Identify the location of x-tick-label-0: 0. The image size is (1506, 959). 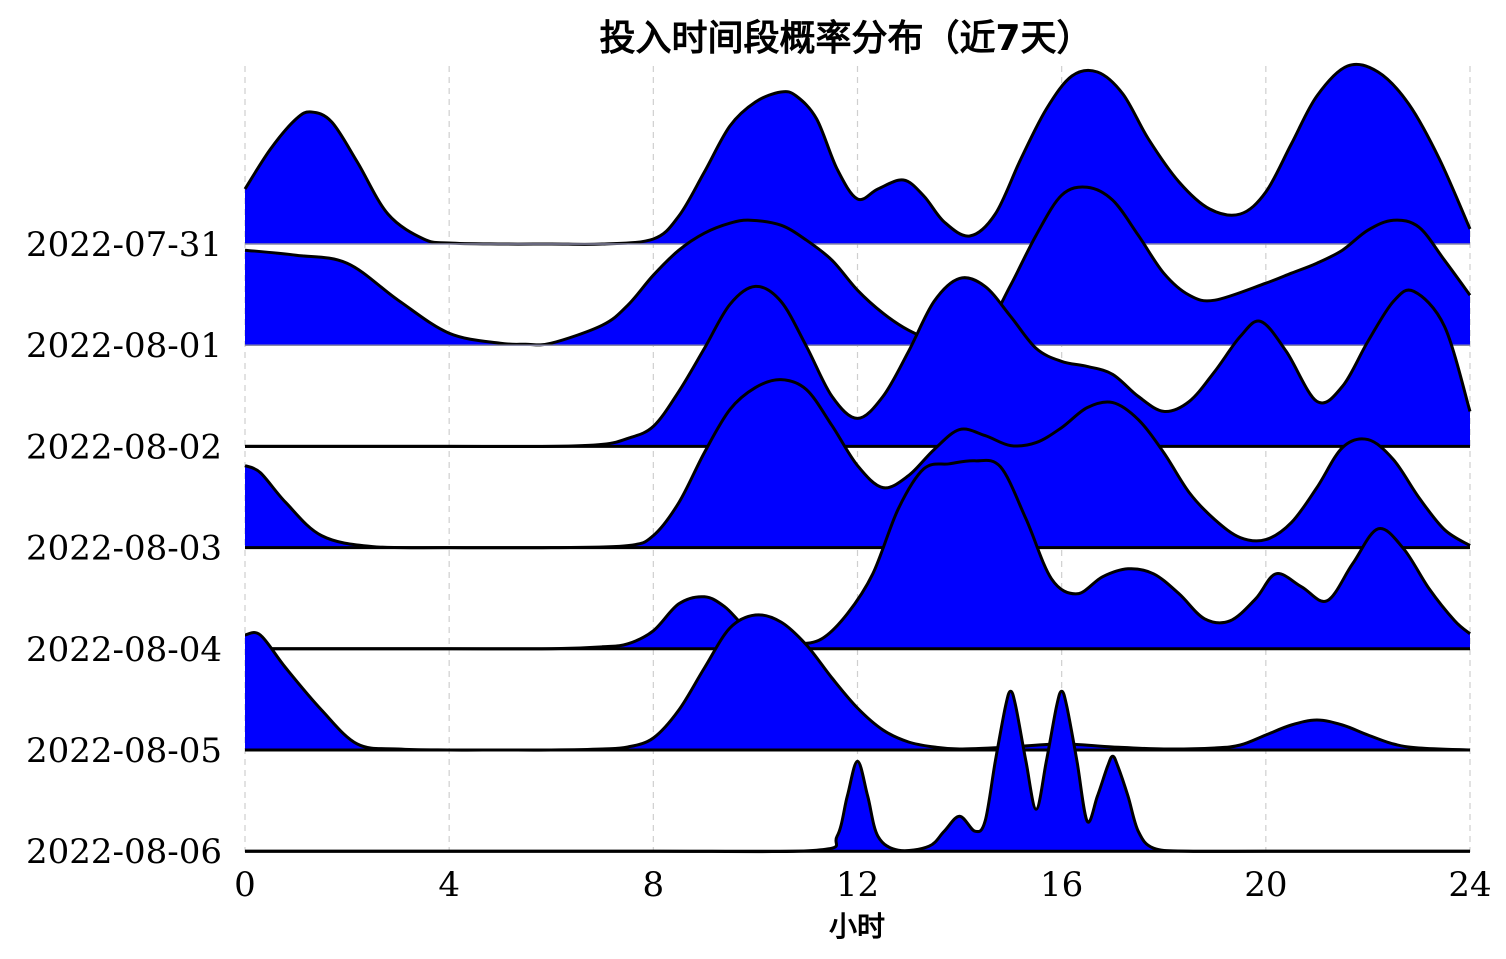
(245, 885).